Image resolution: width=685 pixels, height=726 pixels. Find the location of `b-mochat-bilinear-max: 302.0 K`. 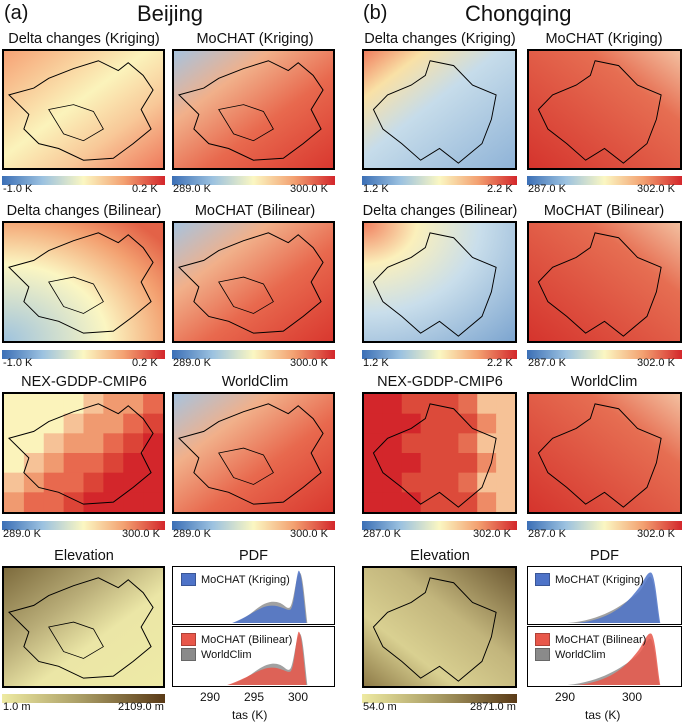

b-mochat-bilinear-max: 302.0 K is located at coordinates (656, 363).